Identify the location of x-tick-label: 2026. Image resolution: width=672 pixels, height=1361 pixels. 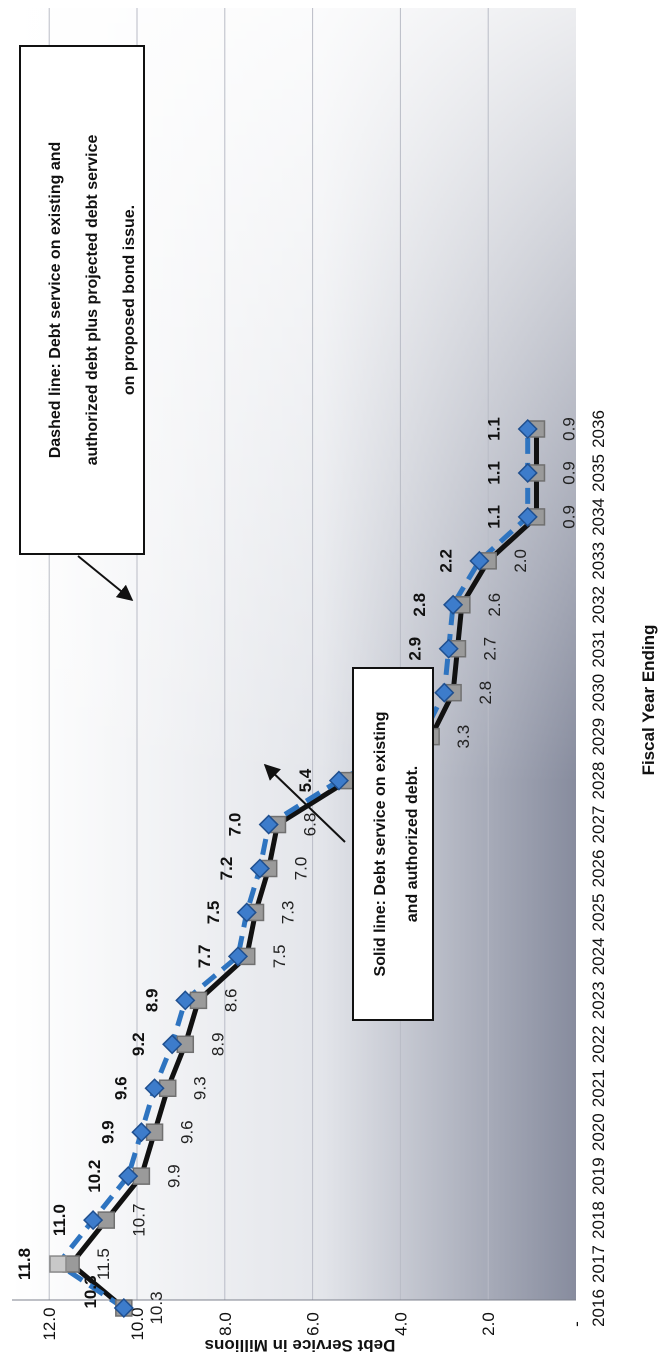
(598, 869).